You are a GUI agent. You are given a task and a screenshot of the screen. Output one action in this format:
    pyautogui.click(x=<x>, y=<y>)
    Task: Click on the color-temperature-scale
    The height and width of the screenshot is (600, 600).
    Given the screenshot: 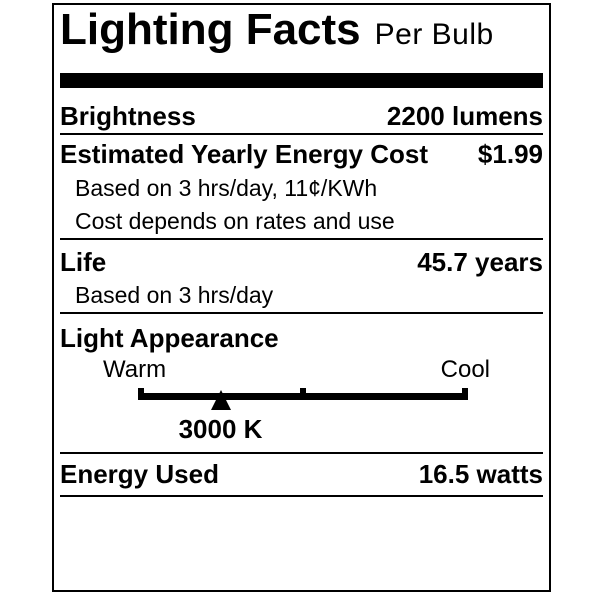 What is the action you would take?
    pyautogui.click(x=303, y=399)
    